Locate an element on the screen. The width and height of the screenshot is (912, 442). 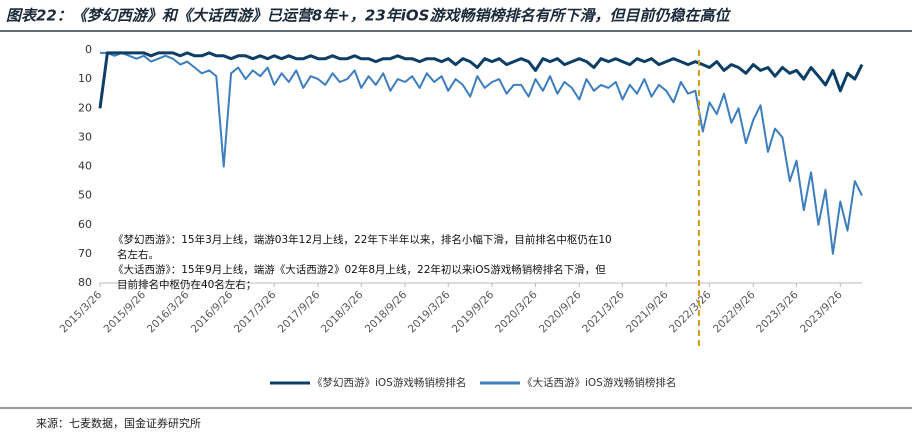
y-tick-label: 70 is located at coordinates (85, 253).